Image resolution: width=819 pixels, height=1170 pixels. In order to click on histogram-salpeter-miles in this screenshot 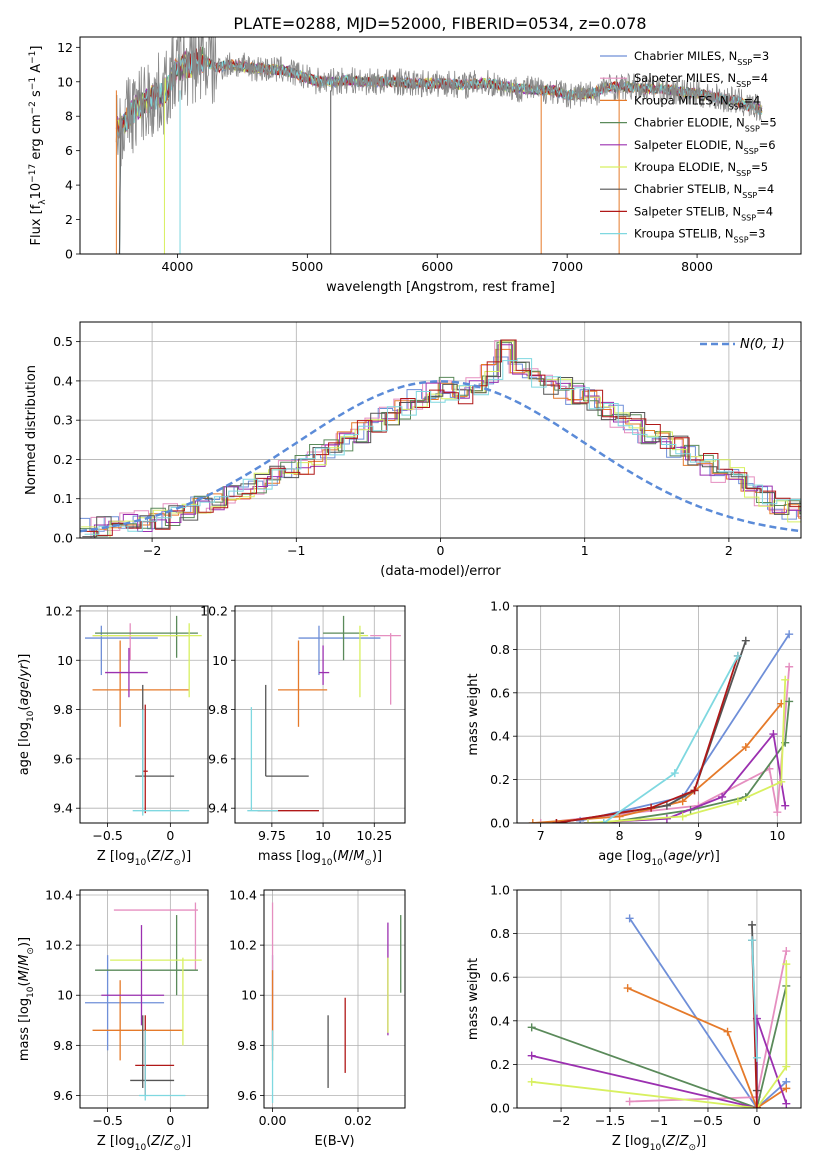, I will do `click(440, 439)`.